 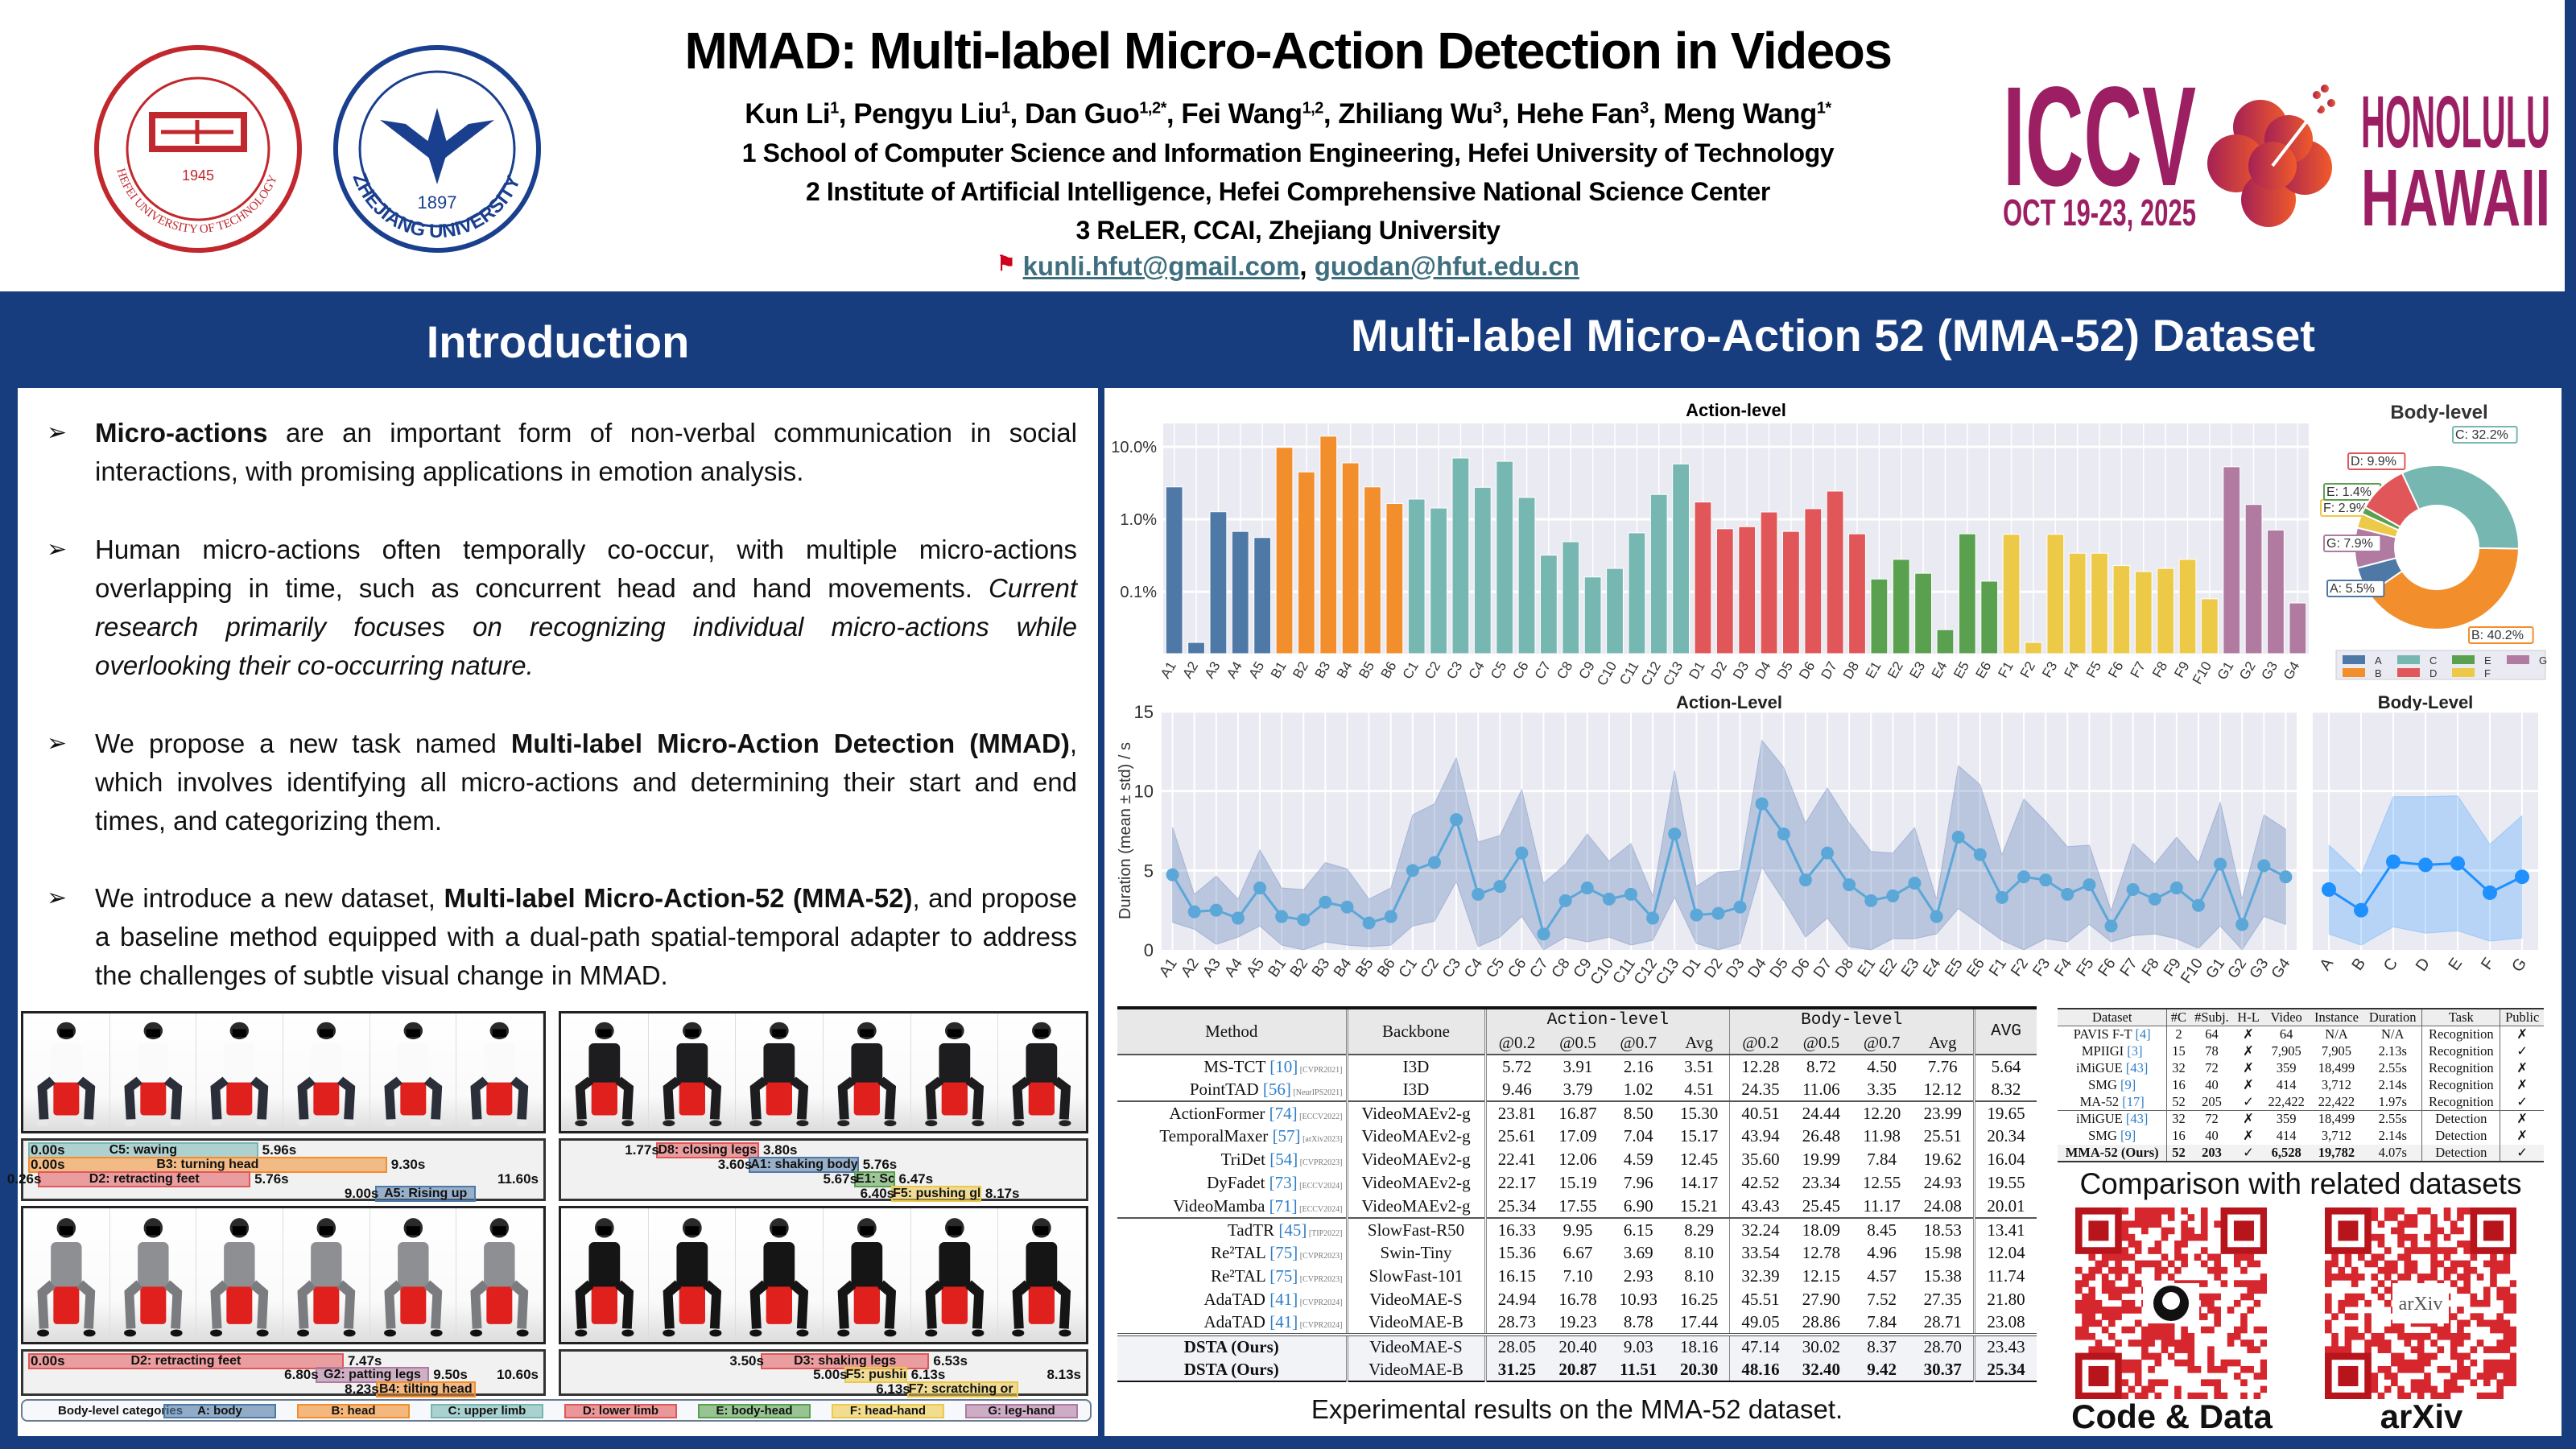 I want to click on bar-C4, so click(x=1482, y=570).